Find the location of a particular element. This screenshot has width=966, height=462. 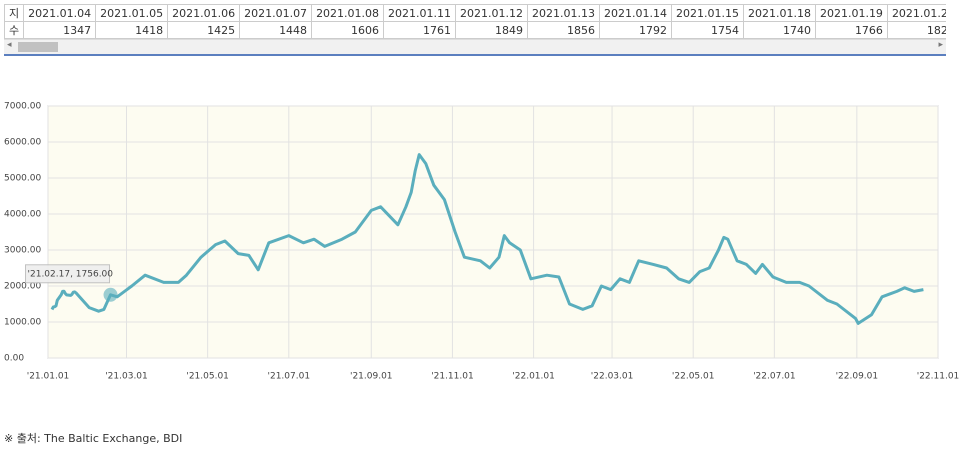

table-cell: 2021.01.12 is located at coordinates (492, 13).